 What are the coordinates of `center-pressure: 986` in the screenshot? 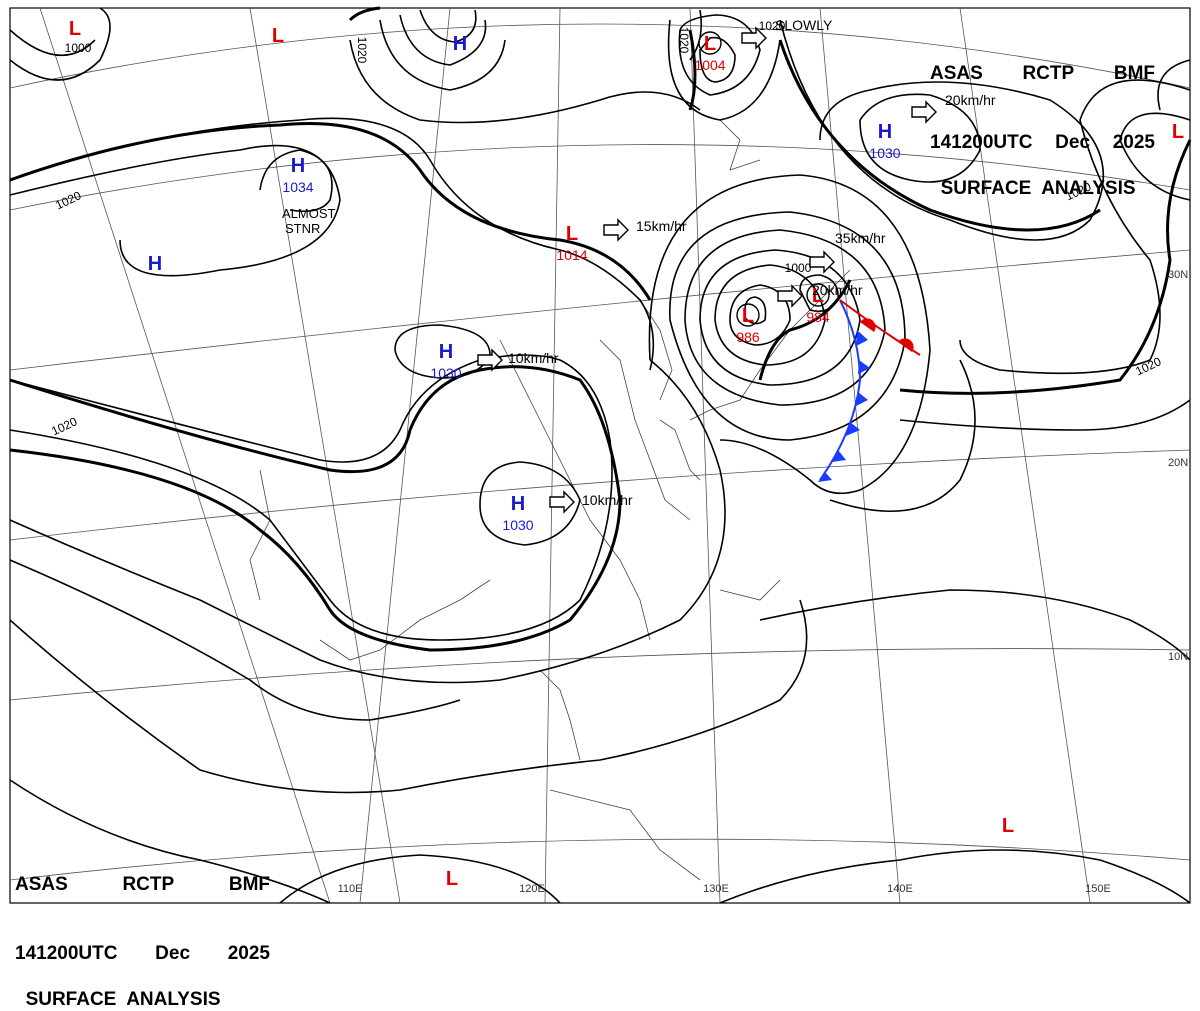 It's located at (748, 337).